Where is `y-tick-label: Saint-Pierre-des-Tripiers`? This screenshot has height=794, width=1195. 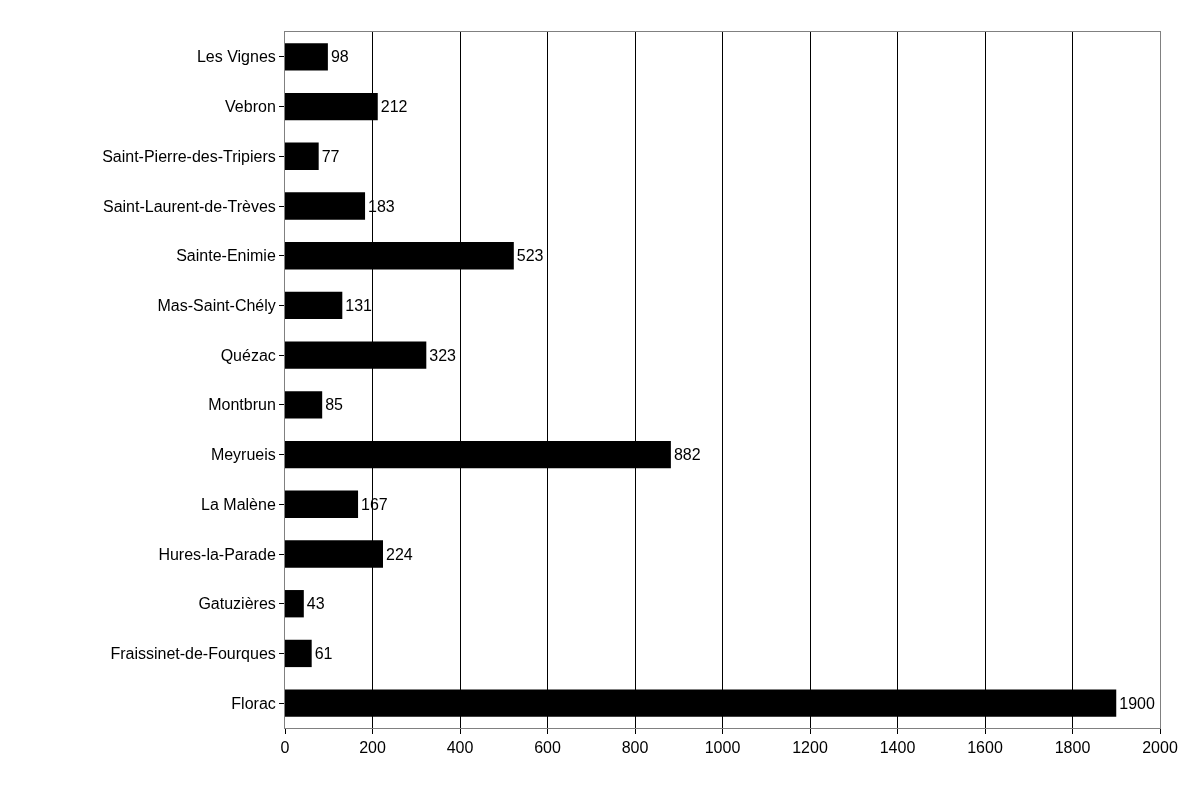 y-tick-label: Saint-Pierre-des-Tripiers is located at coordinates (189, 156).